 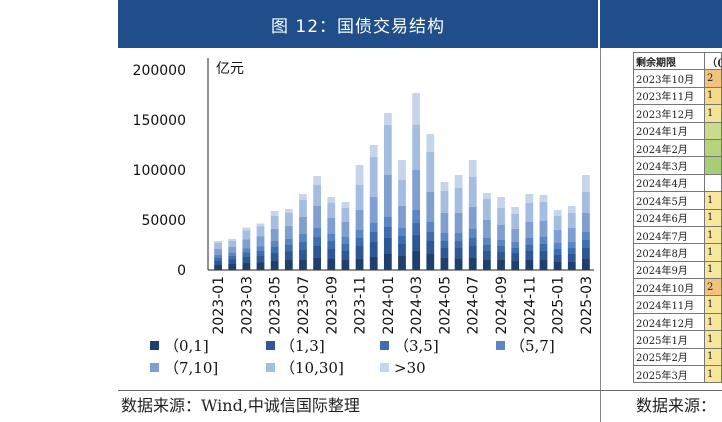 I want to click on table-row-label: 2025年1月, so click(x=669, y=339).